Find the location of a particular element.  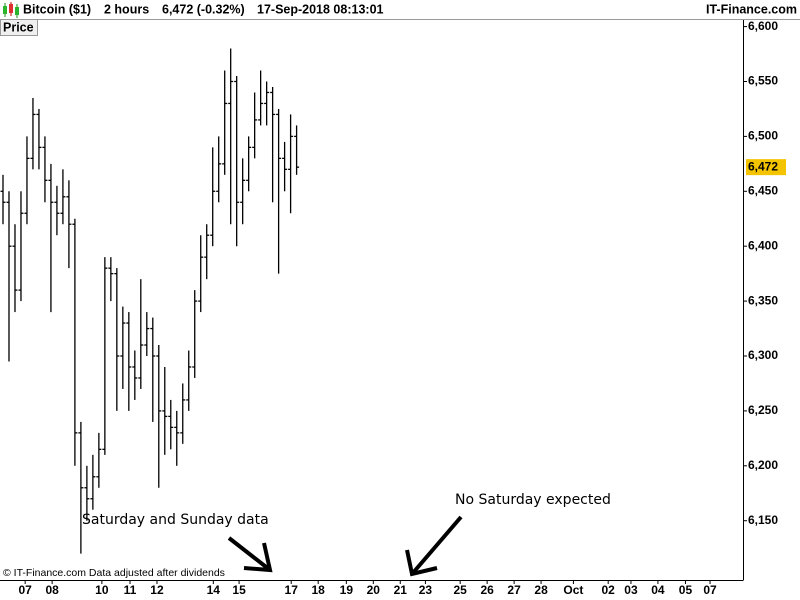

last-price-tag is located at coordinates (766, 167).